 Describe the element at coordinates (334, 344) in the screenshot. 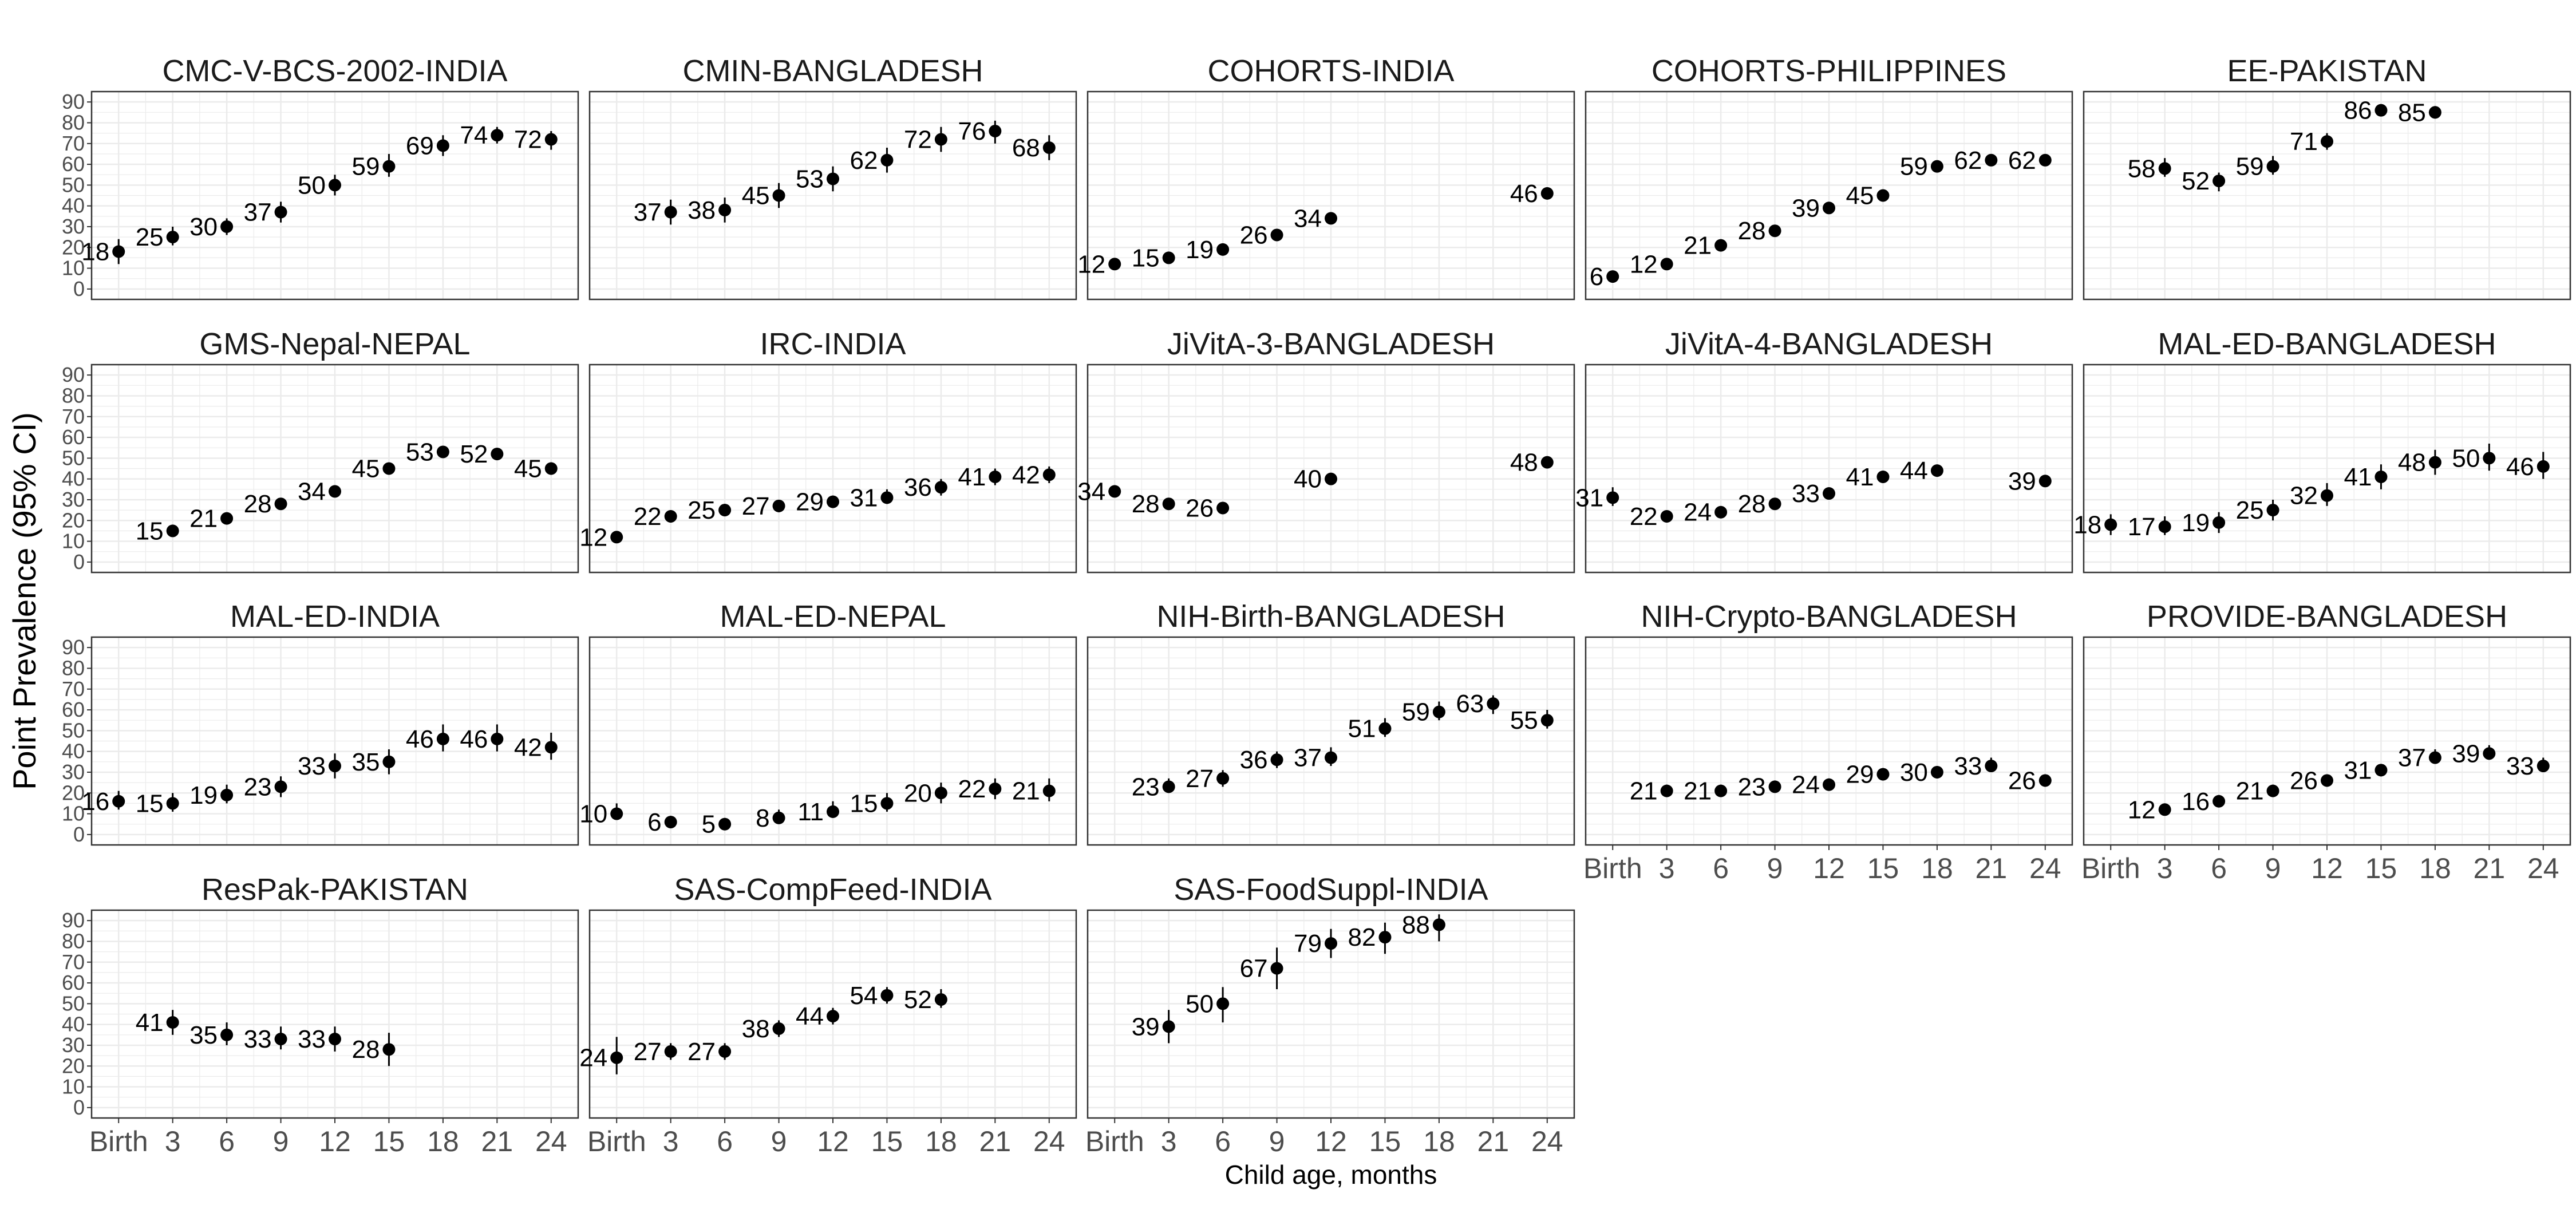

I see `panel-title: GMS-Nepal-NEPAL` at that location.